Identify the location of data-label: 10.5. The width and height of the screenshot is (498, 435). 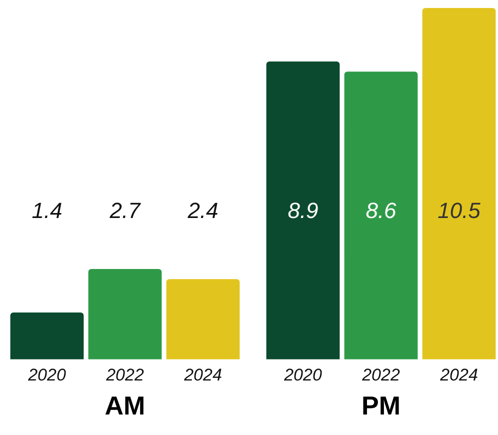
(460, 210).